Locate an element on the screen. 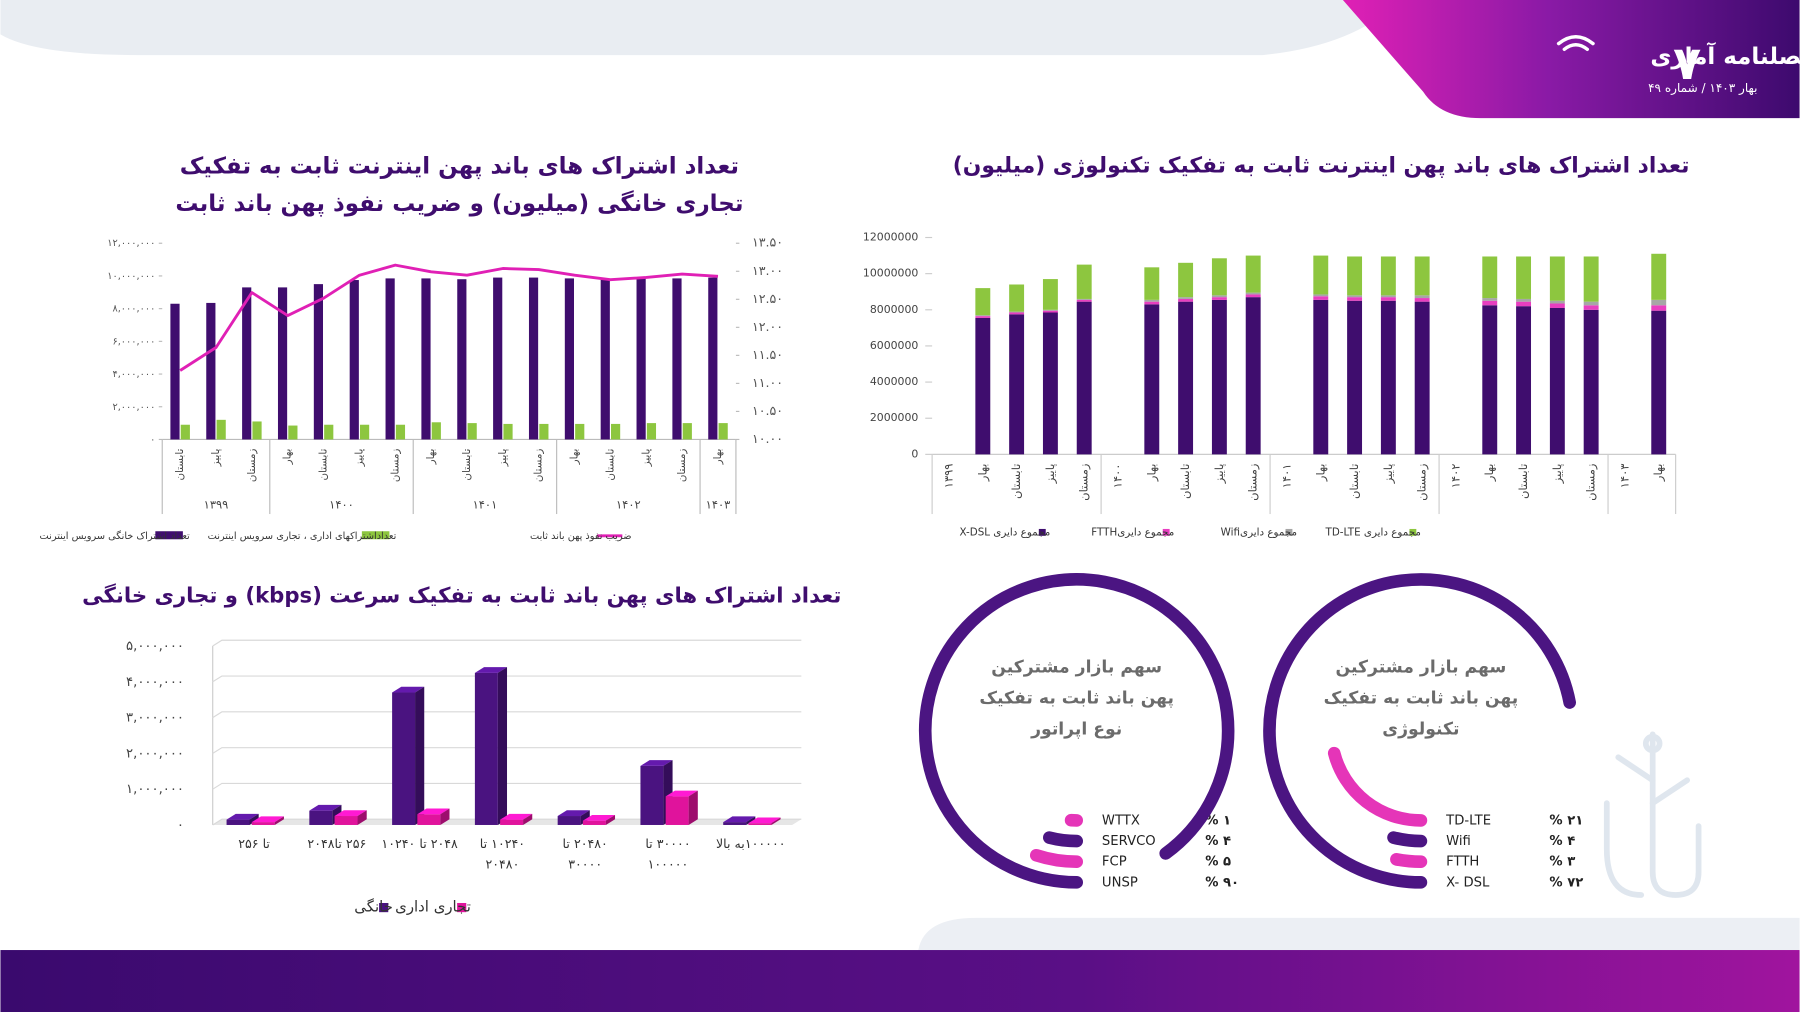 The width and height of the screenshot is (1800, 1012). ring-label: X- DSL is located at coordinates (1468, 882).